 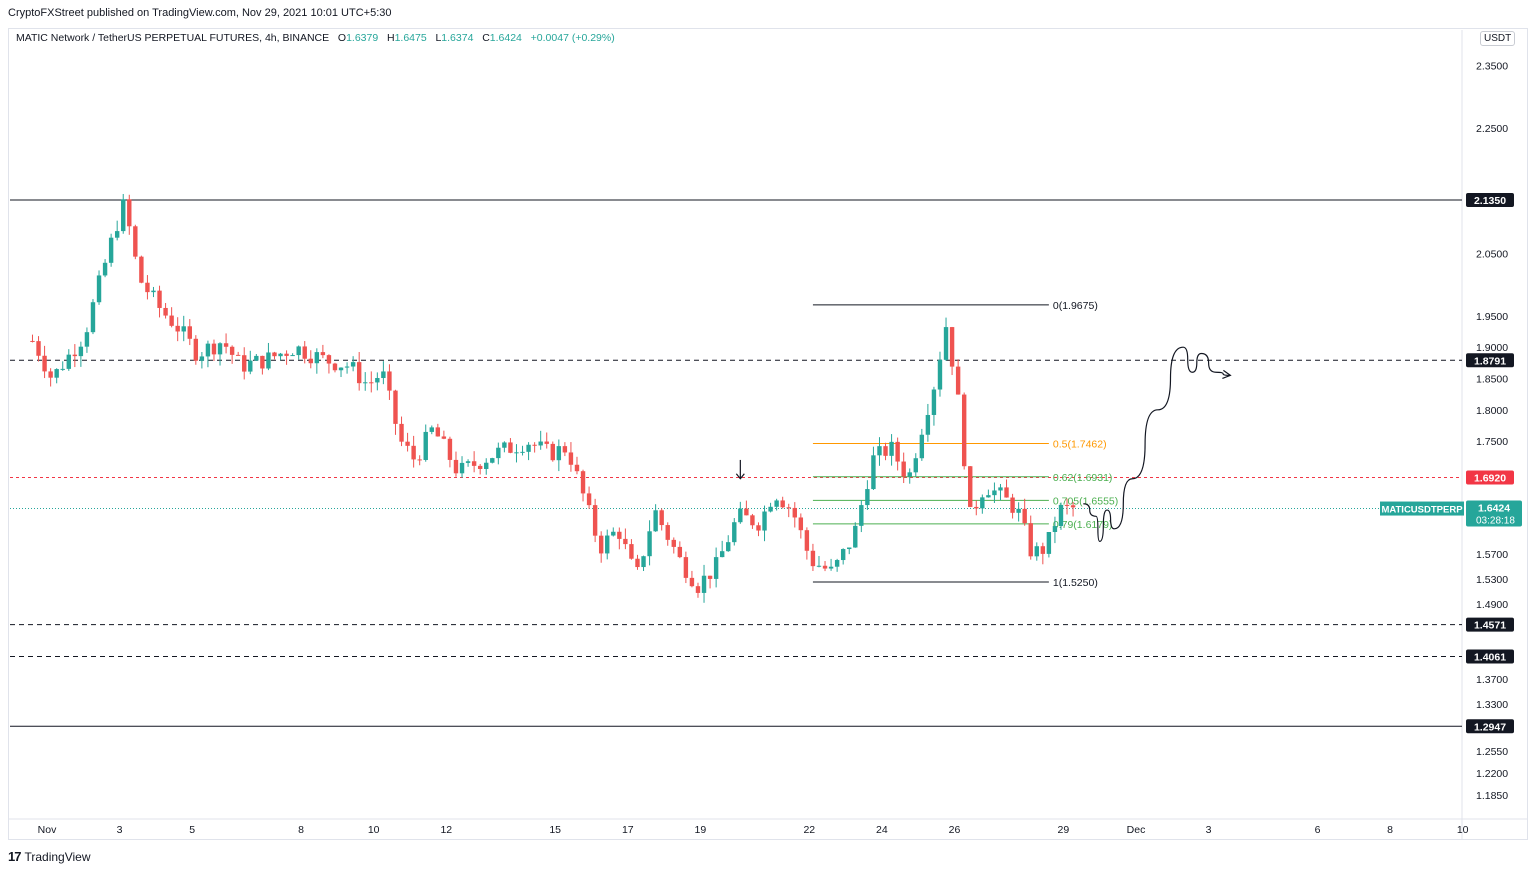 What do you see at coordinates (47, 830) in the screenshot?
I see `x-tick-label: Nov` at bounding box center [47, 830].